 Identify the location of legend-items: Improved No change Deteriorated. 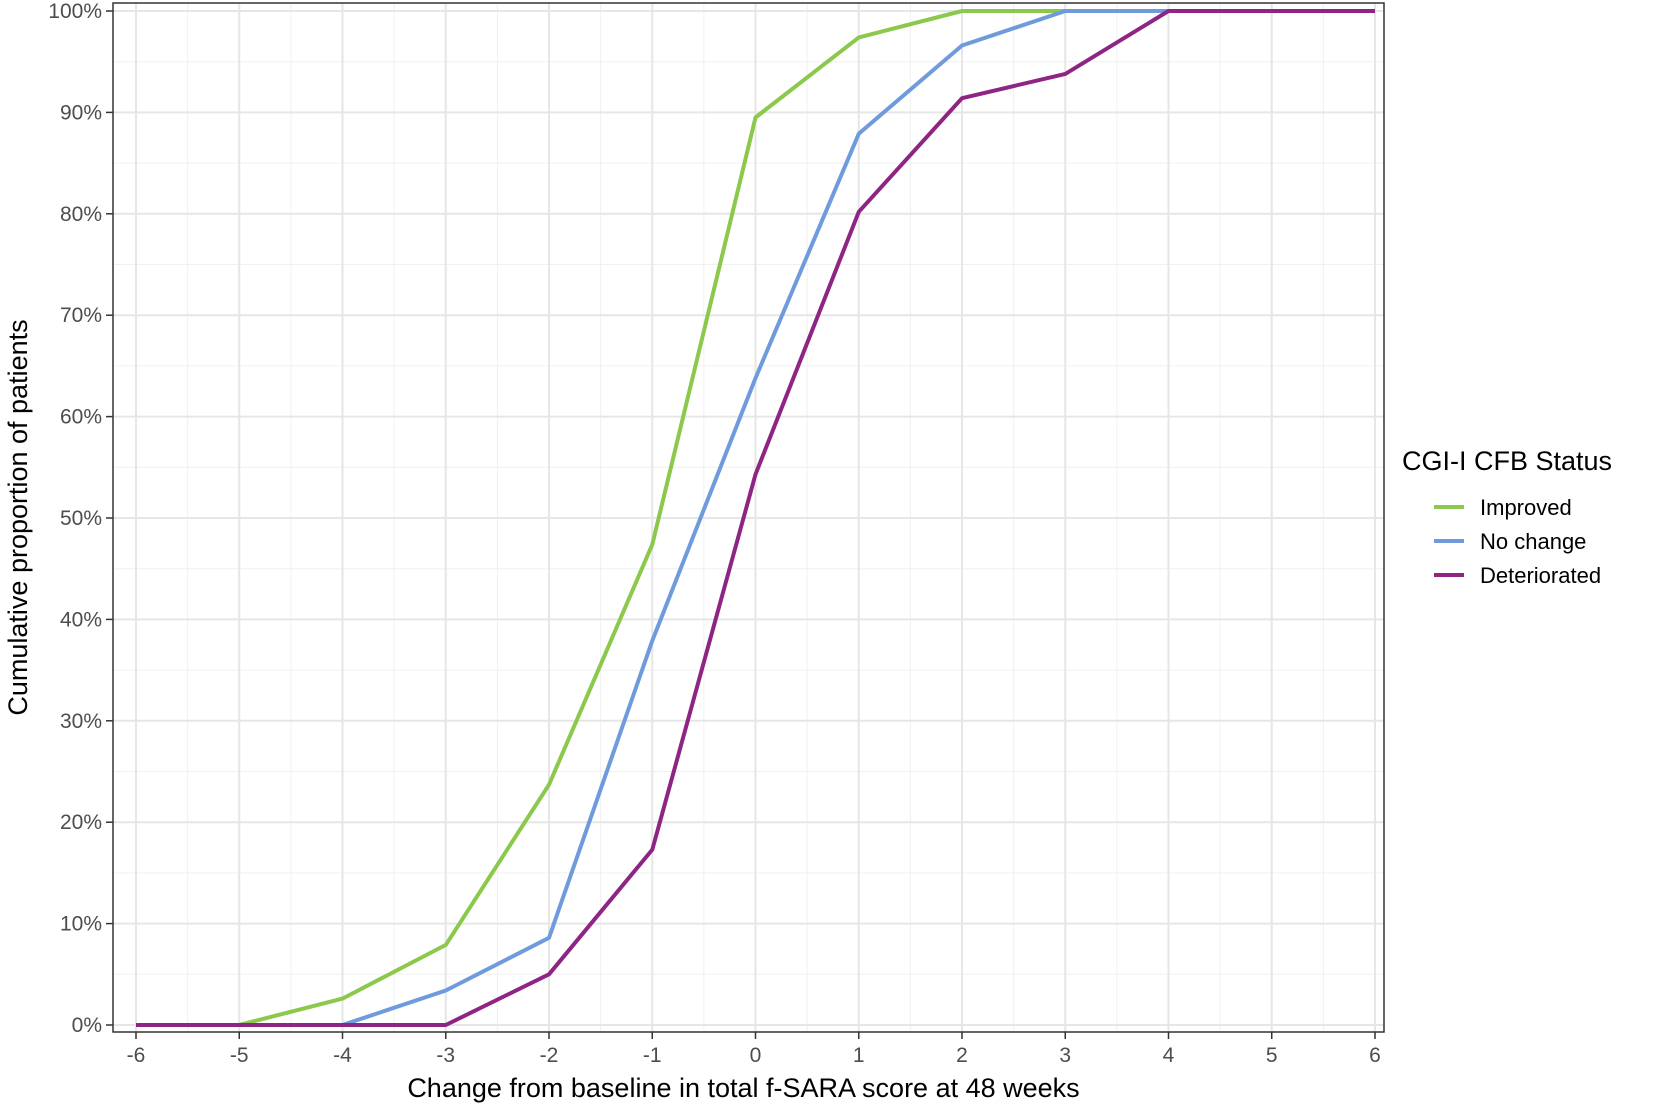
(1517, 541).